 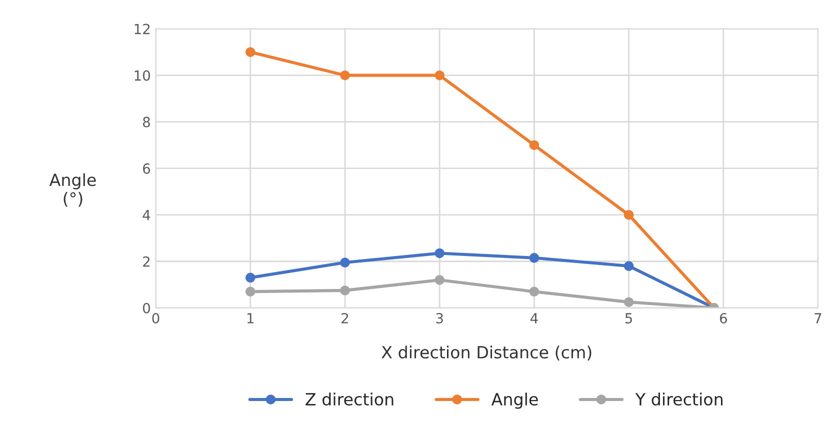 I want to click on x-tick-label: 5, so click(x=628, y=318).